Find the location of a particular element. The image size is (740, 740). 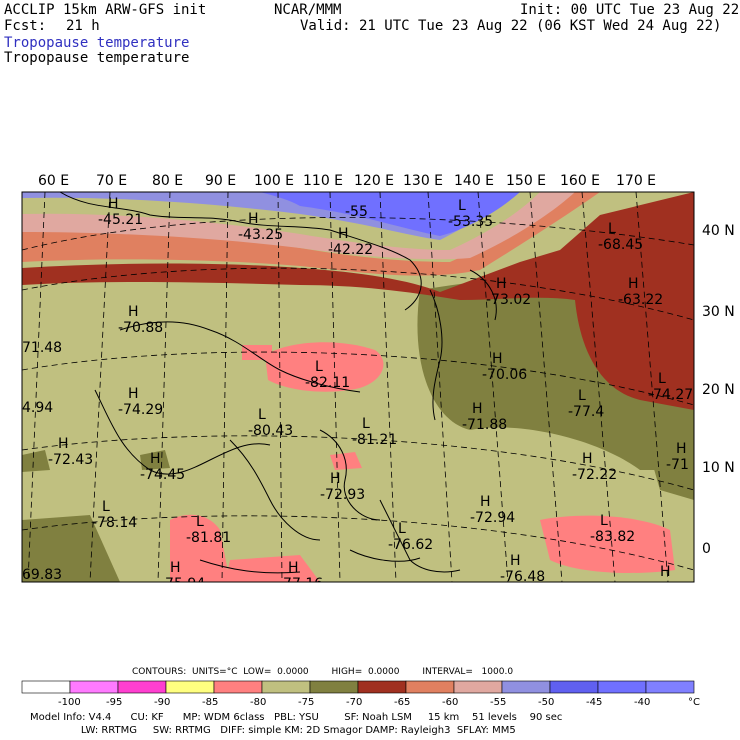

temperature-value: -81.81 is located at coordinates (208, 538).